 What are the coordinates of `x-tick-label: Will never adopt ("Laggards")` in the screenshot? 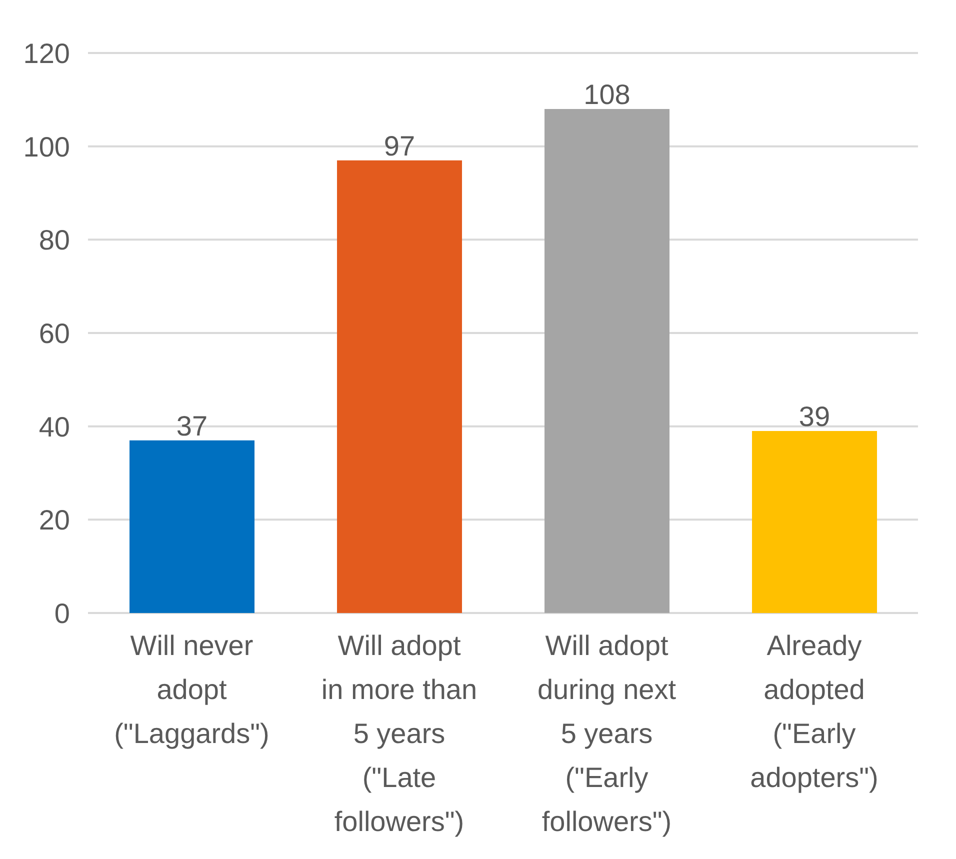 It's located at (192, 689).